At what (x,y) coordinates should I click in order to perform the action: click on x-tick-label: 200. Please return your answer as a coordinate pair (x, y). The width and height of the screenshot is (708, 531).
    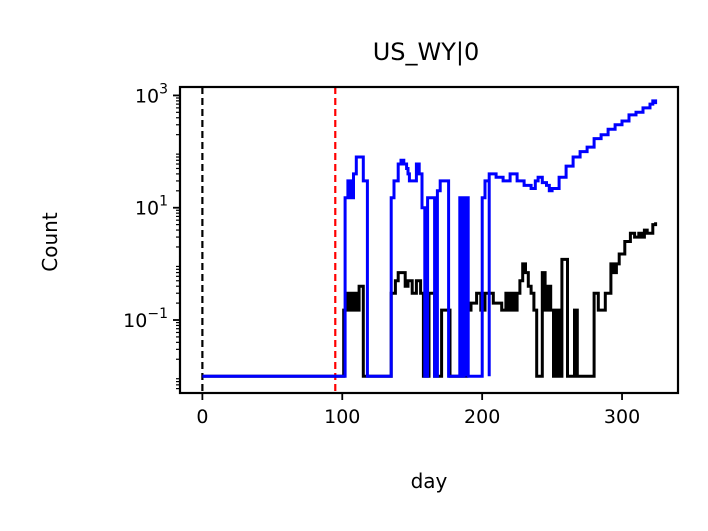
    Looking at the image, I should click on (482, 417).